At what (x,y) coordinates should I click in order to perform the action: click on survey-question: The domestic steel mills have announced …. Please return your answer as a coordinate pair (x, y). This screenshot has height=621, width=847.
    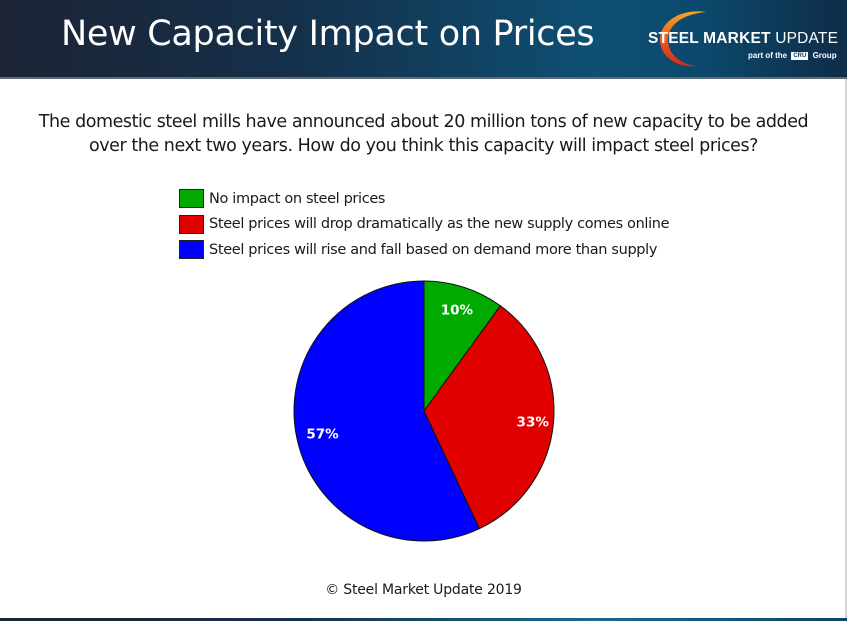
    Looking at the image, I should click on (423, 134).